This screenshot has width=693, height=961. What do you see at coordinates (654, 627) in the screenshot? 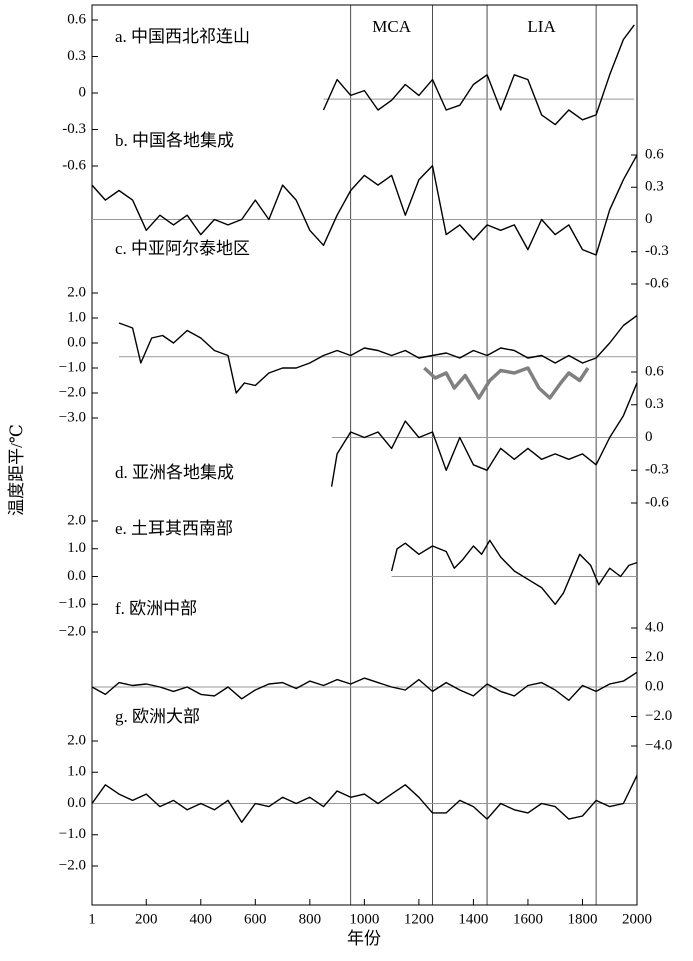
I see `y-tick-label: 4.0` at bounding box center [654, 627].